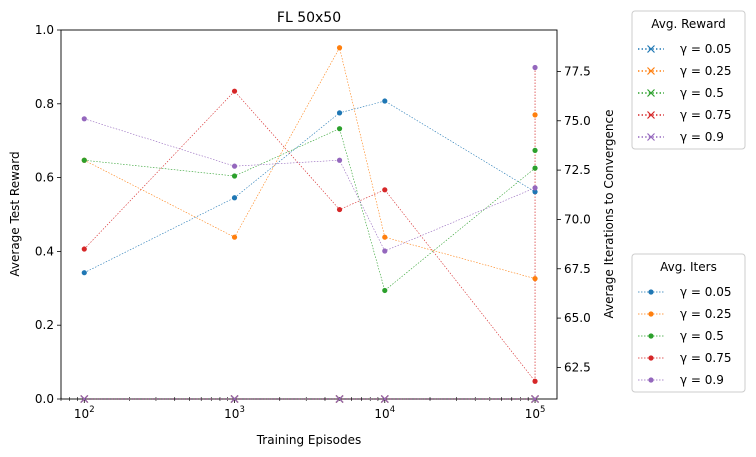  What do you see at coordinates (44, 399) in the screenshot?
I see `left-y-tick-label: 0.0` at bounding box center [44, 399].